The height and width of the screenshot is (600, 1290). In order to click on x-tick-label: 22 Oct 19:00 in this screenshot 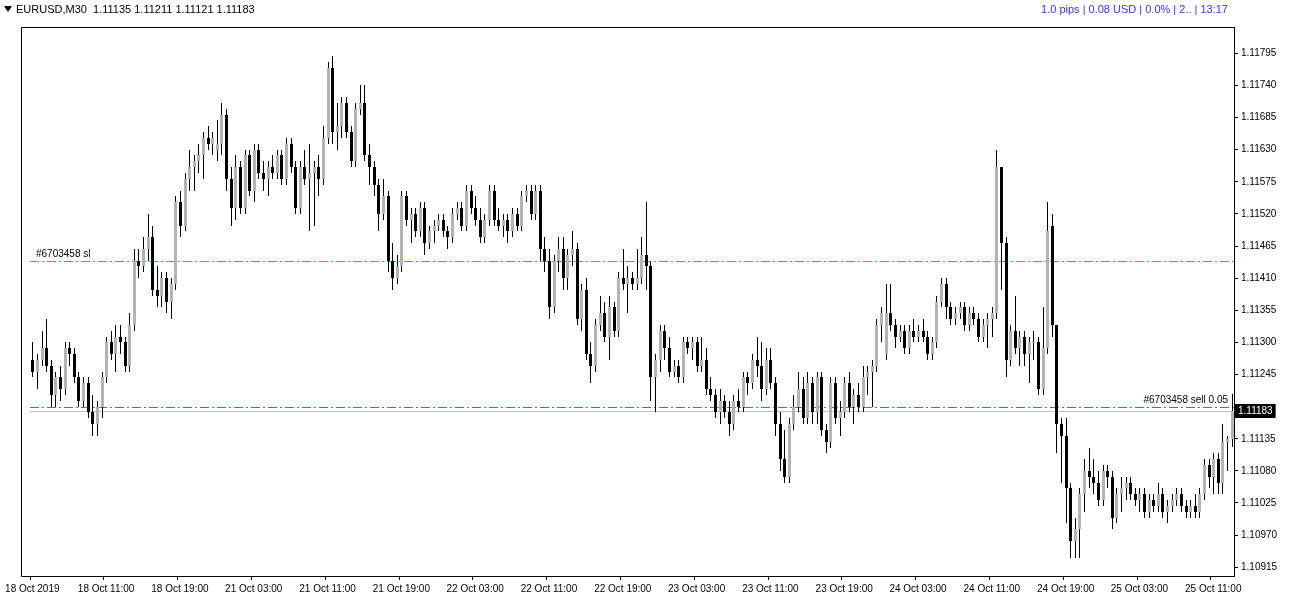, I will do `click(623, 588)`.